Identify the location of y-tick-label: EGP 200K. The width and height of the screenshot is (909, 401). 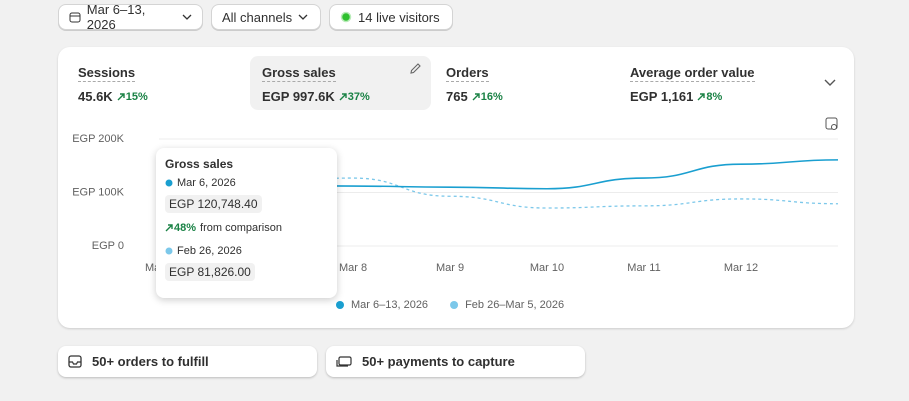
(98, 139).